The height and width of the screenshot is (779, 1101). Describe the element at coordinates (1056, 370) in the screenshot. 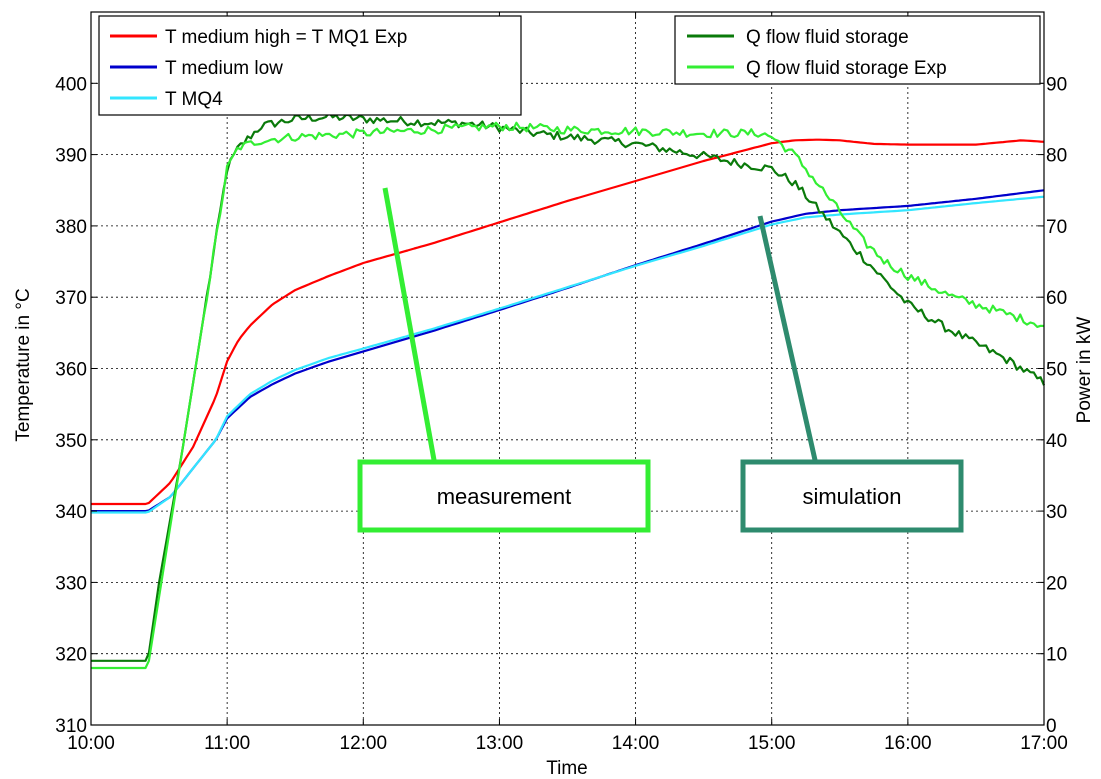

I see `y-tick-label-right: 50` at that location.